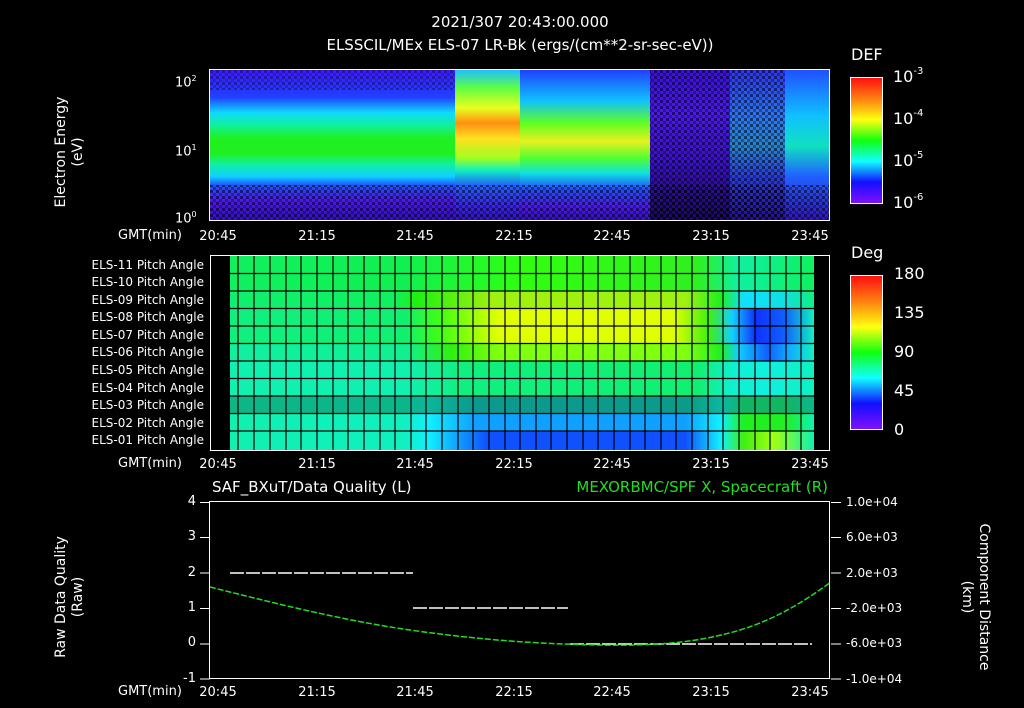 The width and height of the screenshot is (1024, 708). Describe the element at coordinates (866, 352) in the screenshot. I see `deg-colorbar` at that location.